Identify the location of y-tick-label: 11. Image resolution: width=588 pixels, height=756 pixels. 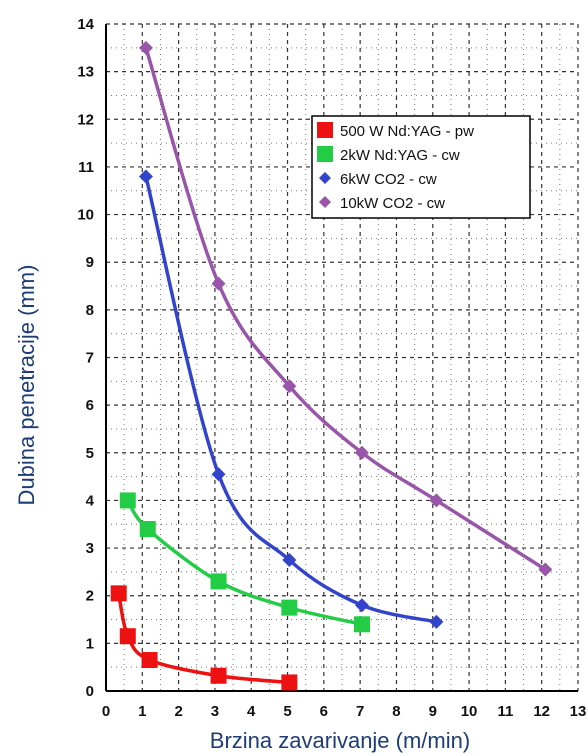
(86, 167).